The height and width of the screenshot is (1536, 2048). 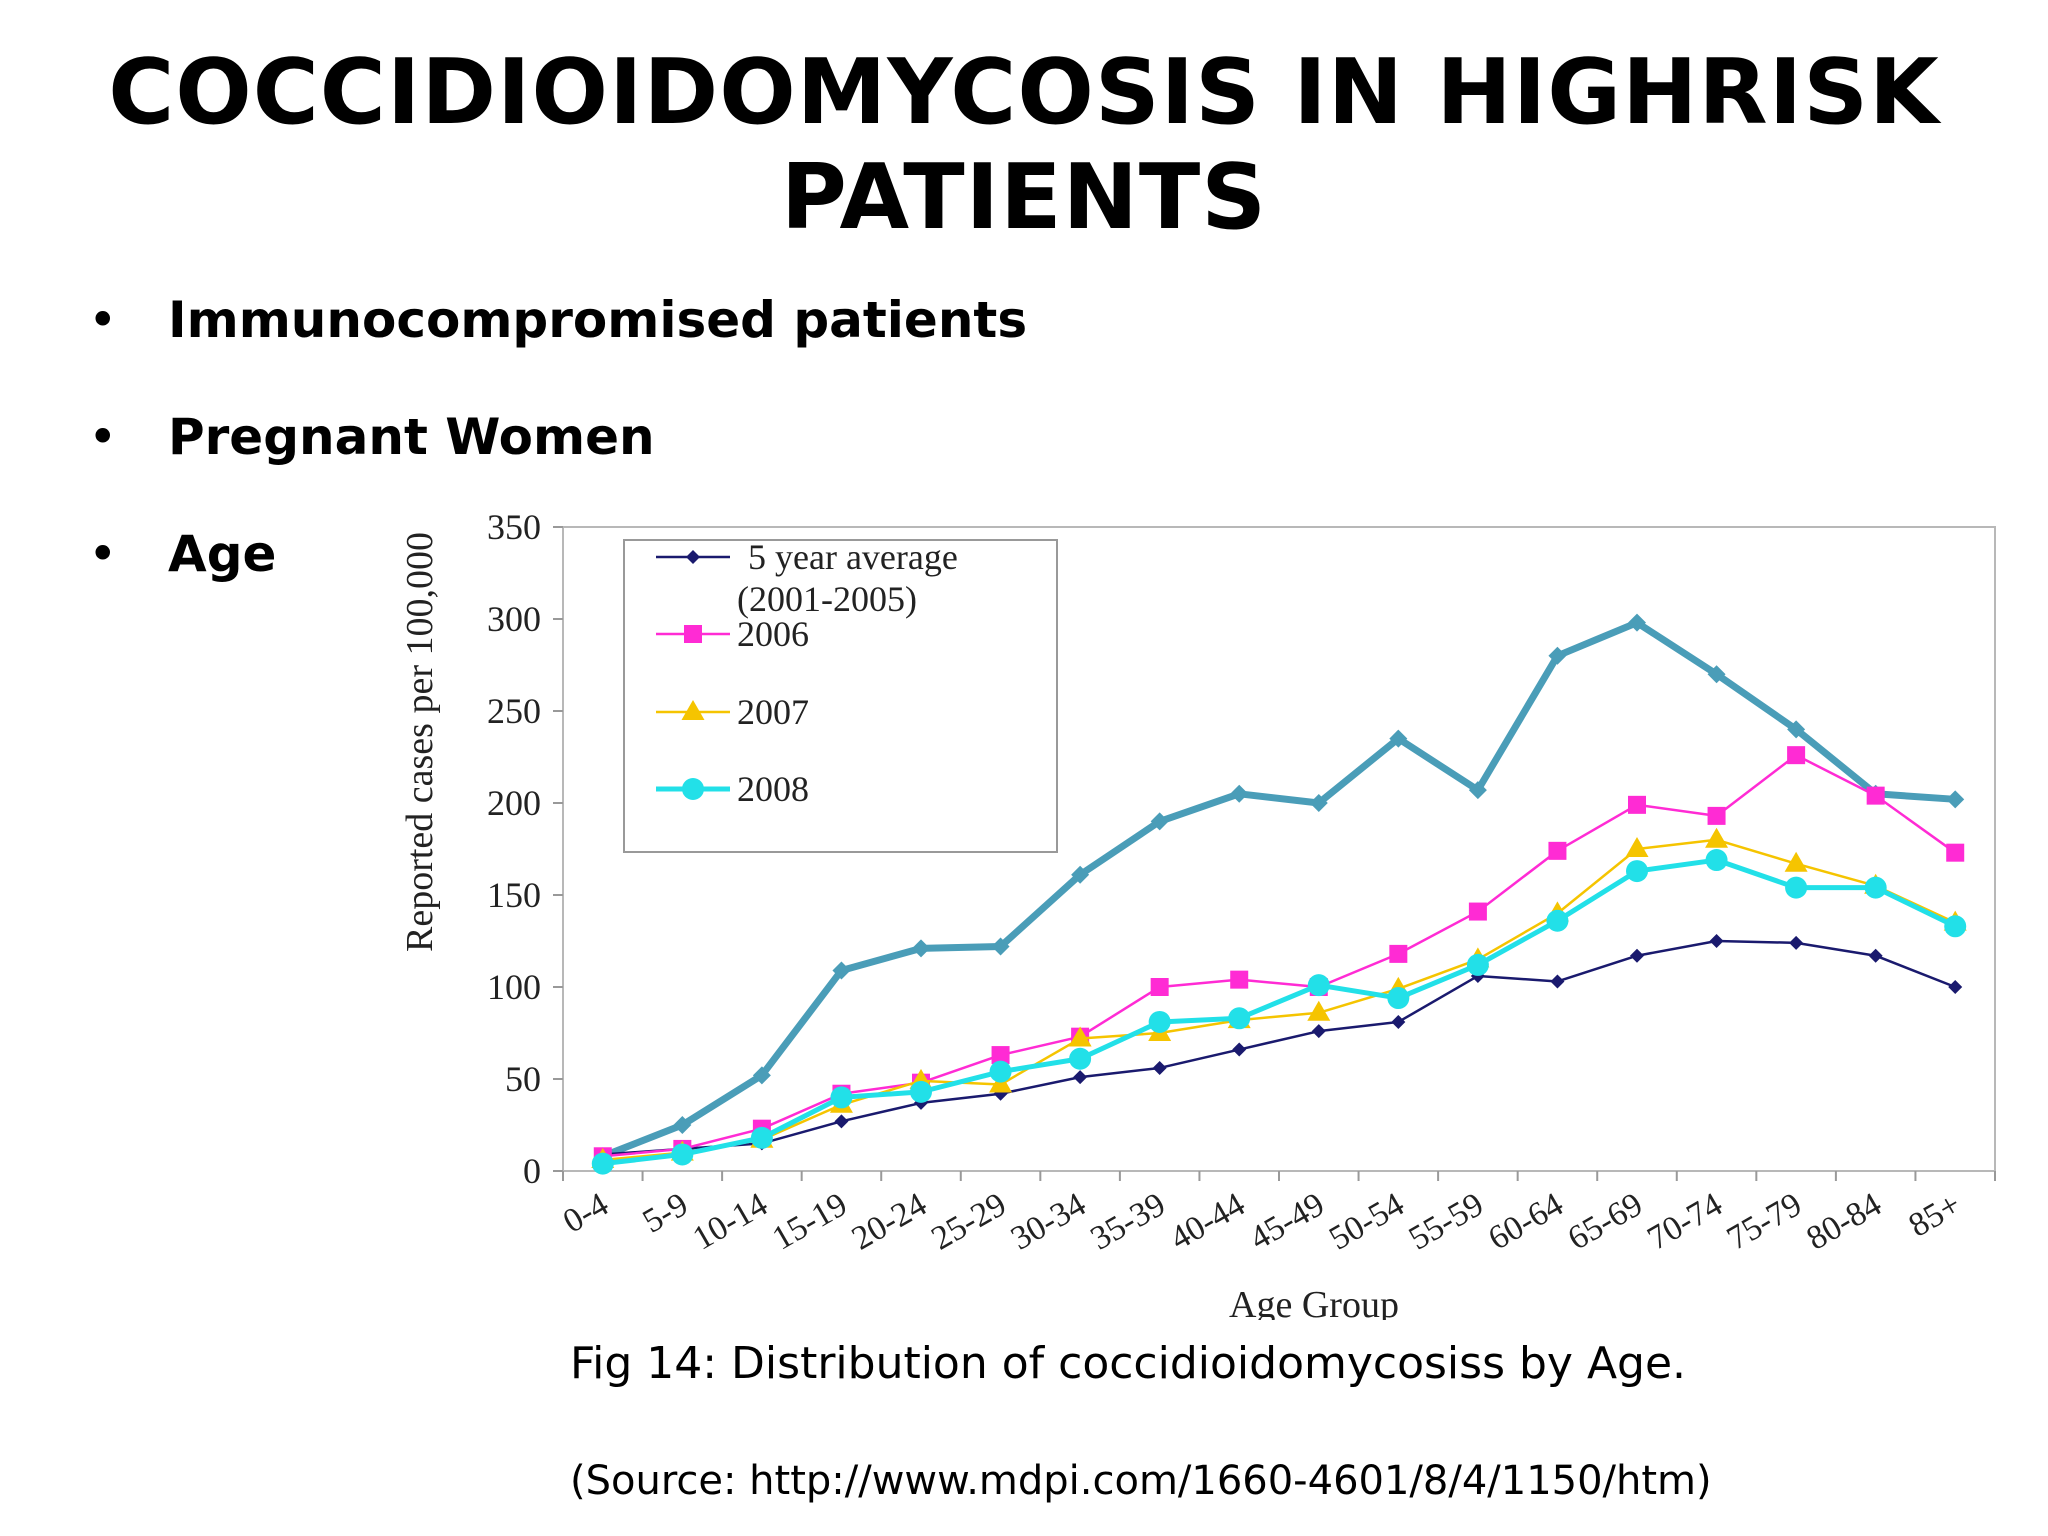 I want to click on x-tick-label: 45-49, so click(x=1287, y=1222).